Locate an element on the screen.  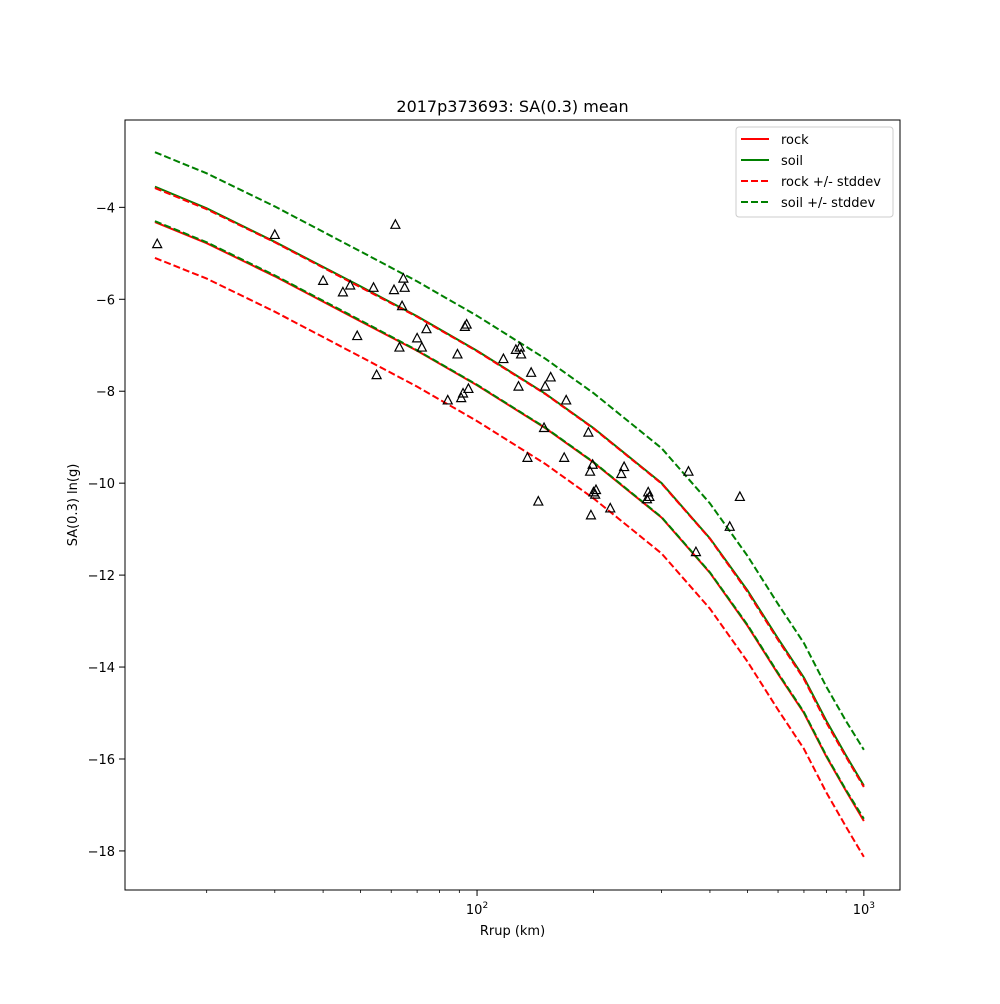
legend-box is located at coordinates (814, 172).